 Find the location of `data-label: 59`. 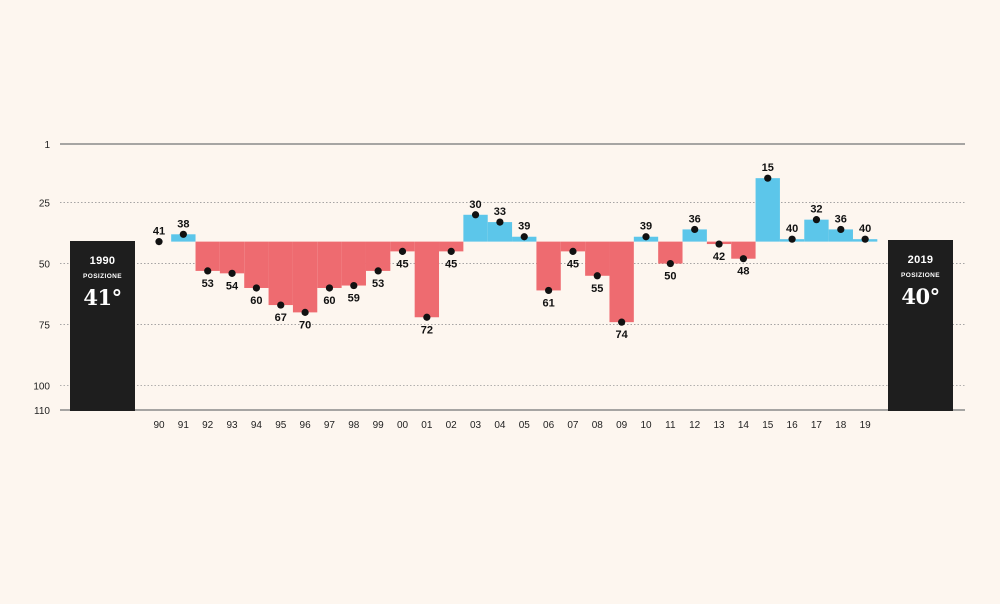

data-label: 59 is located at coordinates (354, 299).